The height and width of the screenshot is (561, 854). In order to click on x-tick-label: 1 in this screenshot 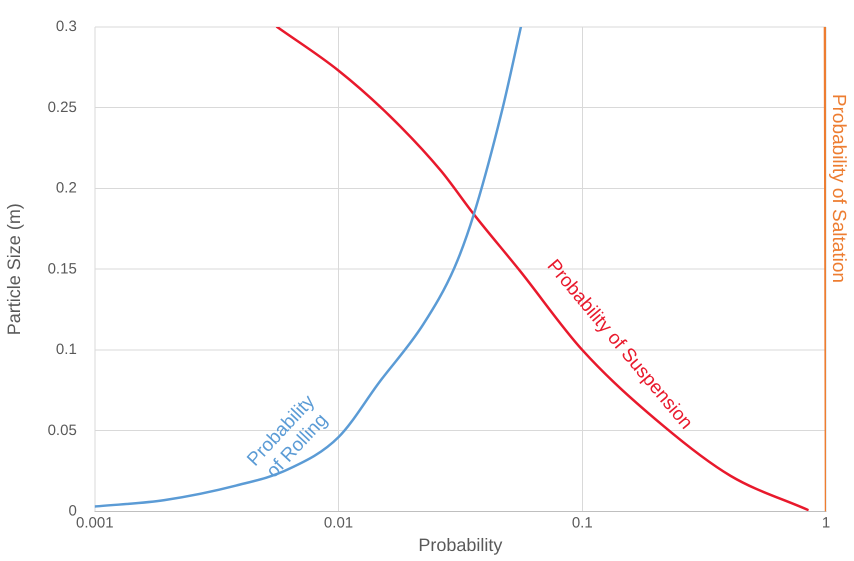, I will do `click(826, 523)`.